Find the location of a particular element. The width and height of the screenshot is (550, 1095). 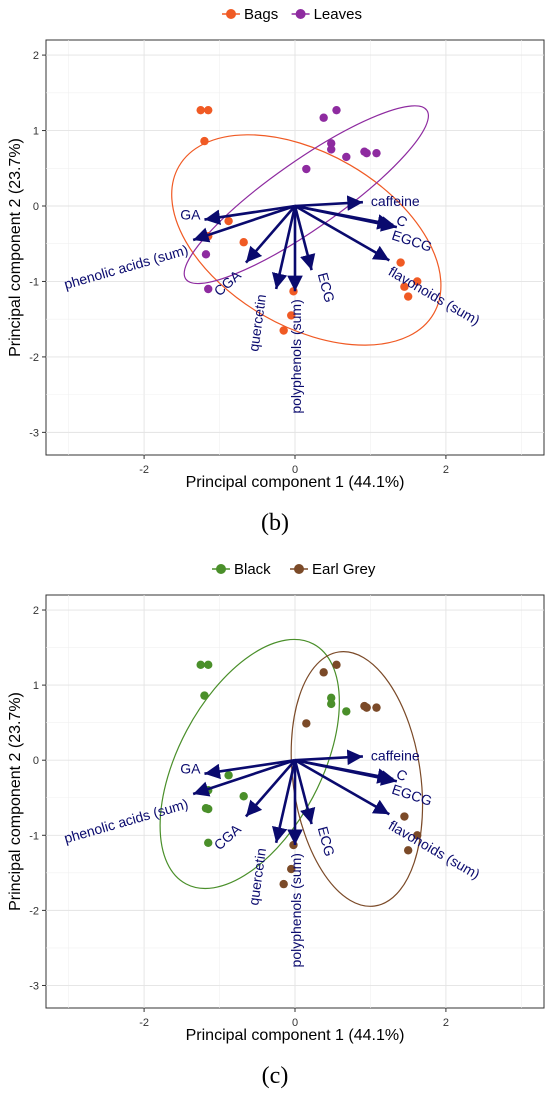

plot-content is located at coordinates (291, 772).